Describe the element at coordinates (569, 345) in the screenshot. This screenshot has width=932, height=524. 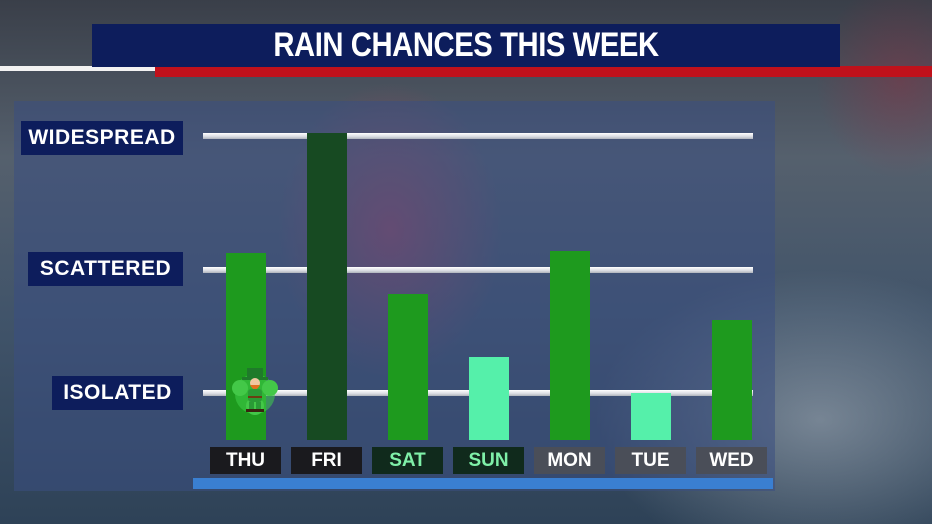
I see `bar-mon` at that location.